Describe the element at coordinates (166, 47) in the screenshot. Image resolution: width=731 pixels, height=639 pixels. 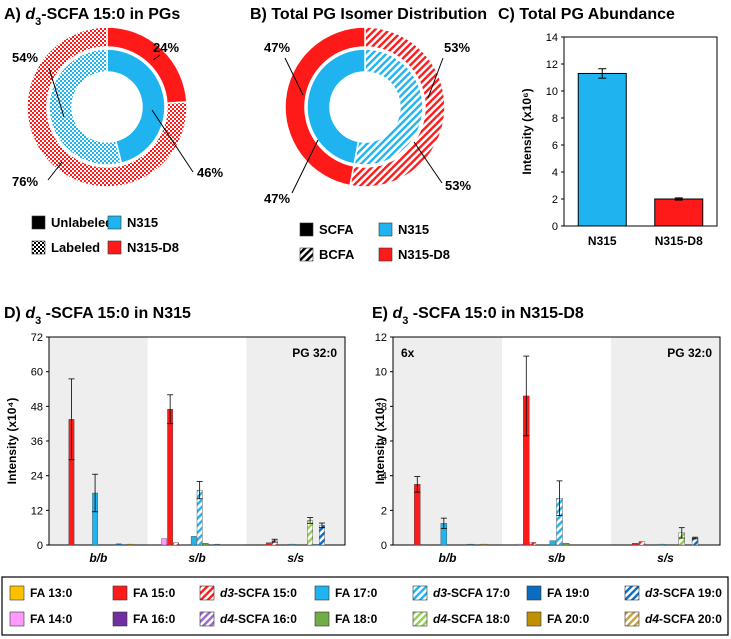
I see `pct-label: 24%` at that location.